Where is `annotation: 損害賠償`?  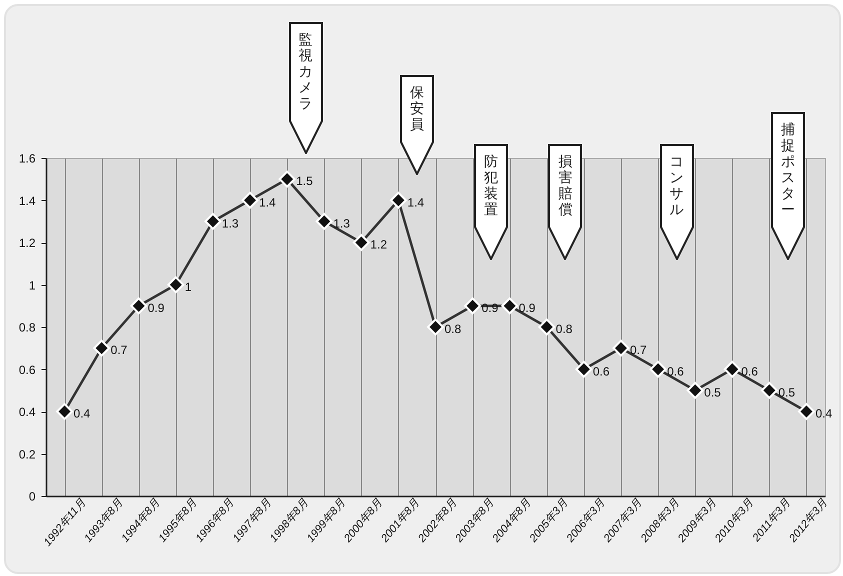 annotation: 損害賠償 is located at coordinates (565, 186).